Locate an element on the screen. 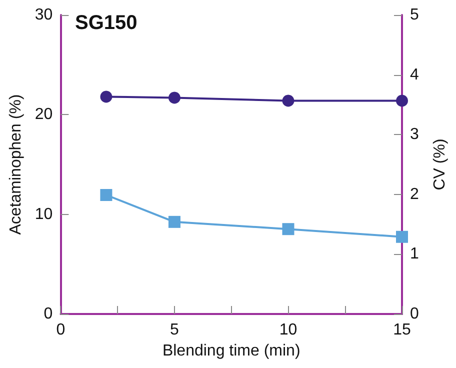  chart-title: SG150 is located at coordinates (106, 23).